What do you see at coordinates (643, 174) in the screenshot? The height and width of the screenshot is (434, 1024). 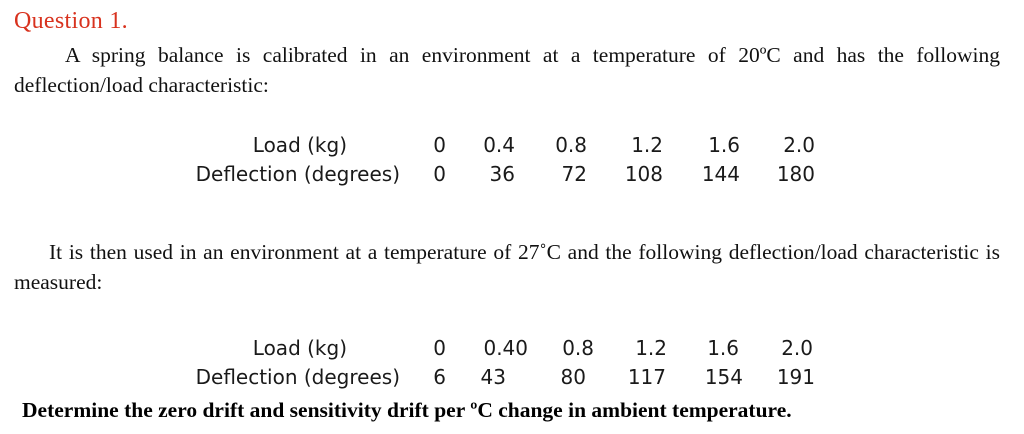 I see `deflection-value: 108` at bounding box center [643, 174].